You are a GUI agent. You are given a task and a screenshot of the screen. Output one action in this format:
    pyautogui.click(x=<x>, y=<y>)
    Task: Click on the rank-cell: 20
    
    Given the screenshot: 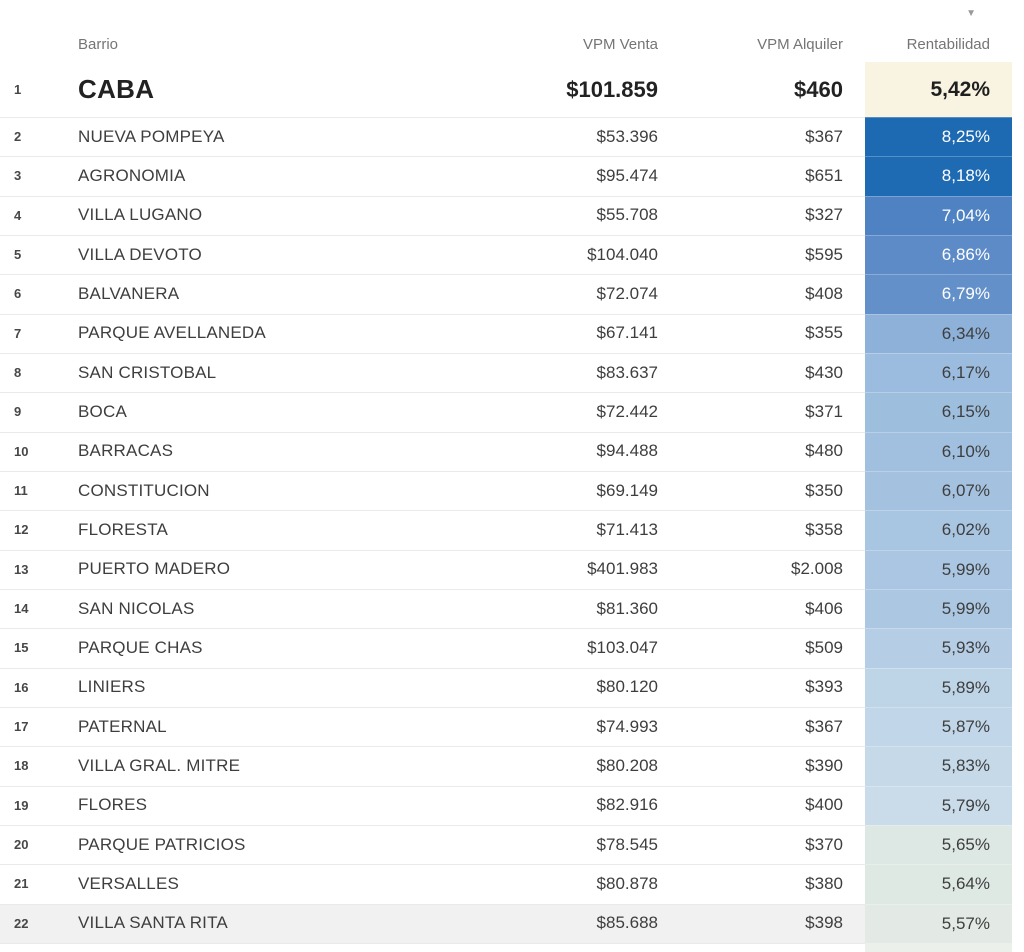 What is the action you would take?
    pyautogui.click(x=21, y=845)
    